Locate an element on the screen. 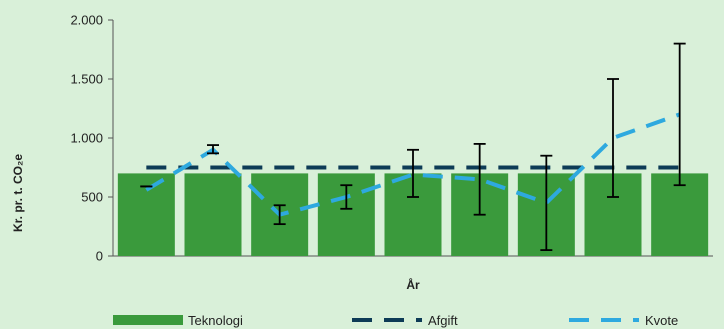  y-tick-label: 500 is located at coordinates (92, 197).